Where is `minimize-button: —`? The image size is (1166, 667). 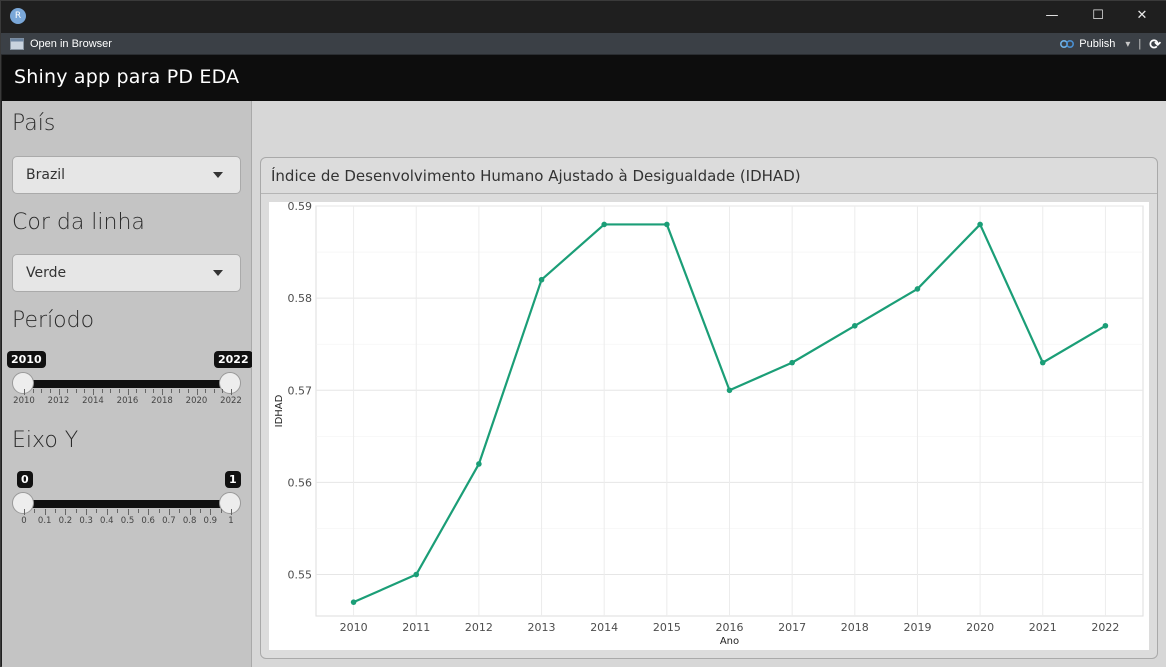
minimize-button: — is located at coordinates (1052, 15).